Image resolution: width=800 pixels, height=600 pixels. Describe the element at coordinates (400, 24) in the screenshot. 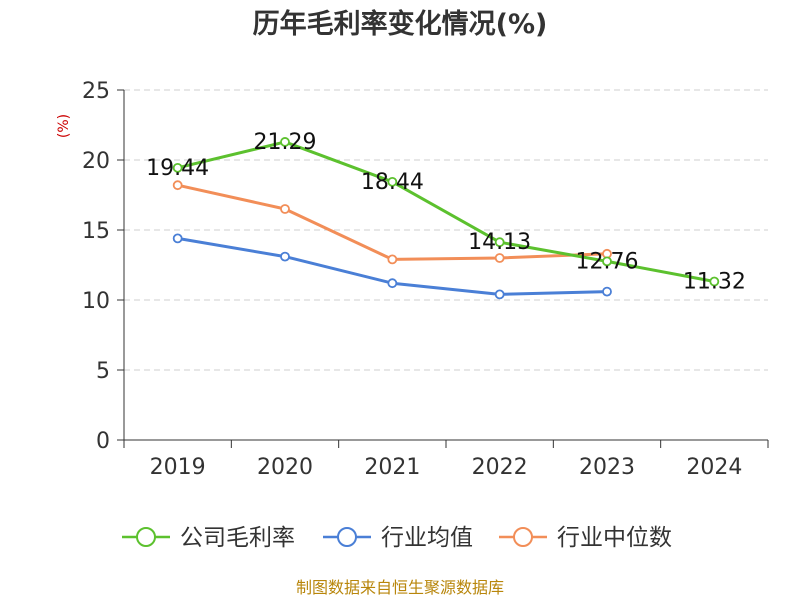

I see `chart-title: 历年毛利率变化情况(%)` at that location.